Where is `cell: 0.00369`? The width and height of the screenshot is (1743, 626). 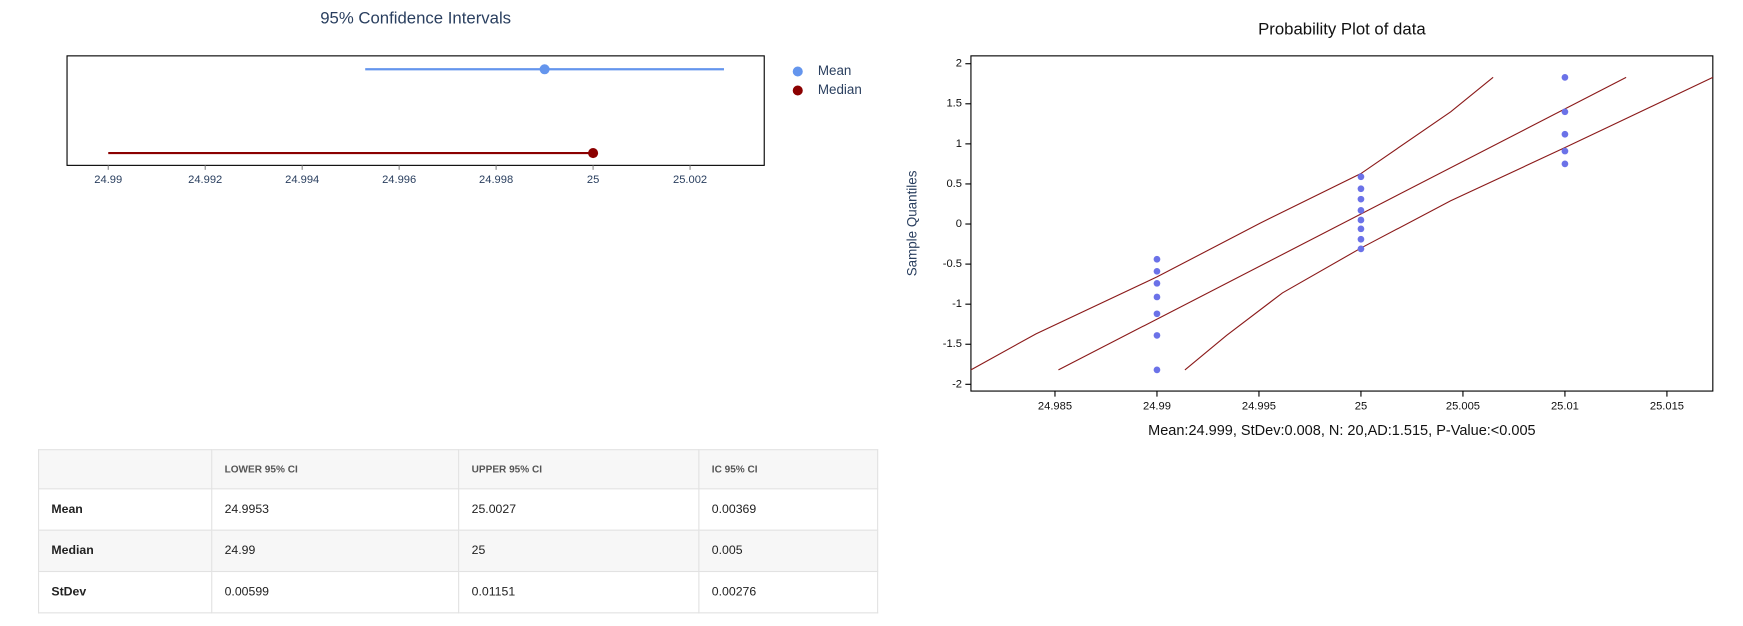 cell: 0.00369 is located at coordinates (788, 509).